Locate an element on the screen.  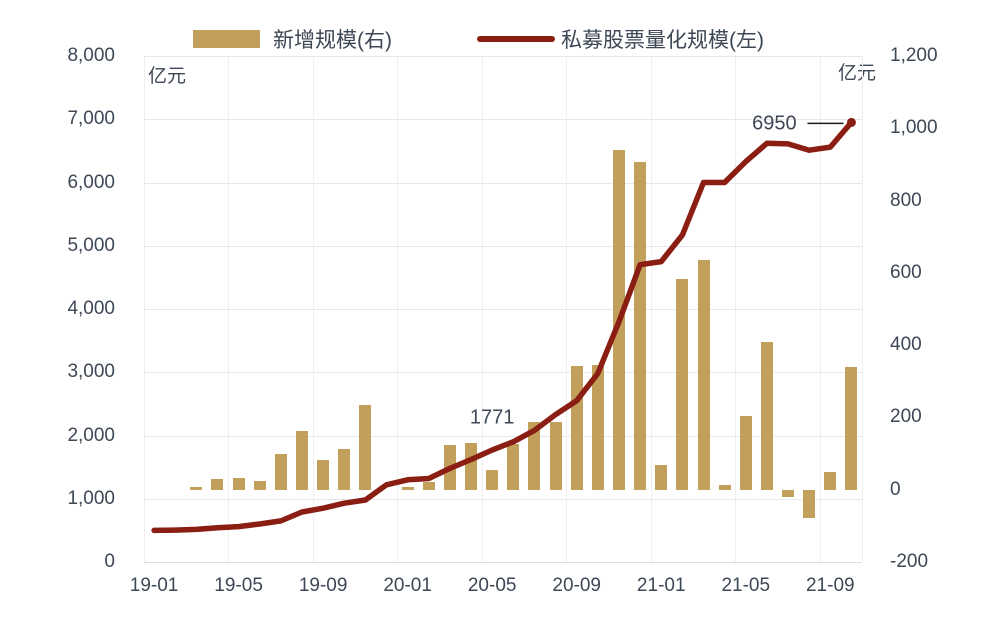
legend-item-line-series: 私募股票量化规模(左) is located at coordinates (620, 39).